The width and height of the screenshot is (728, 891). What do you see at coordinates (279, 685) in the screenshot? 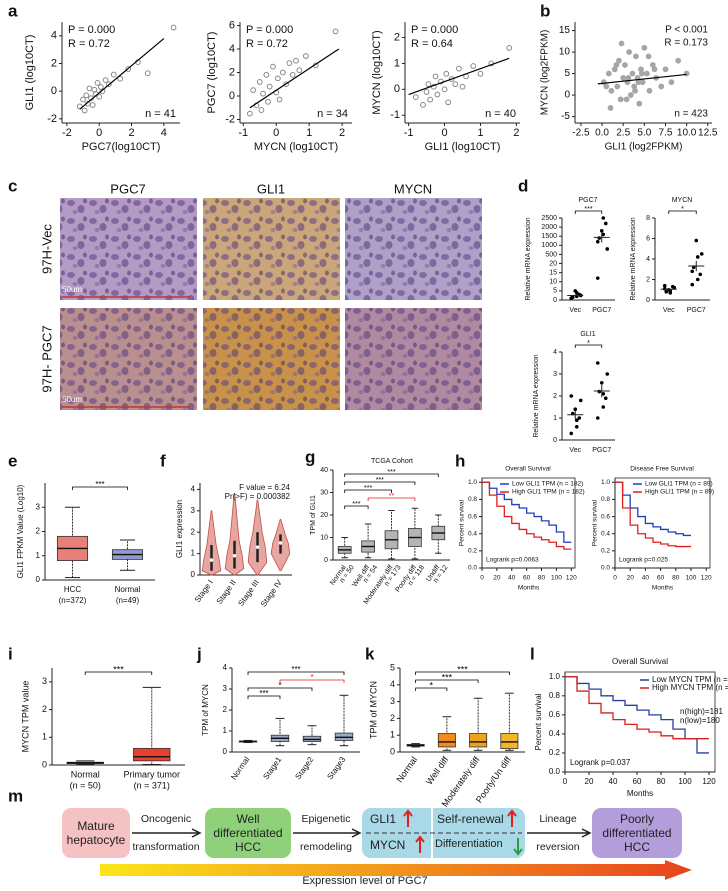
I see `significance-label: *` at bounding box center [279, 685].